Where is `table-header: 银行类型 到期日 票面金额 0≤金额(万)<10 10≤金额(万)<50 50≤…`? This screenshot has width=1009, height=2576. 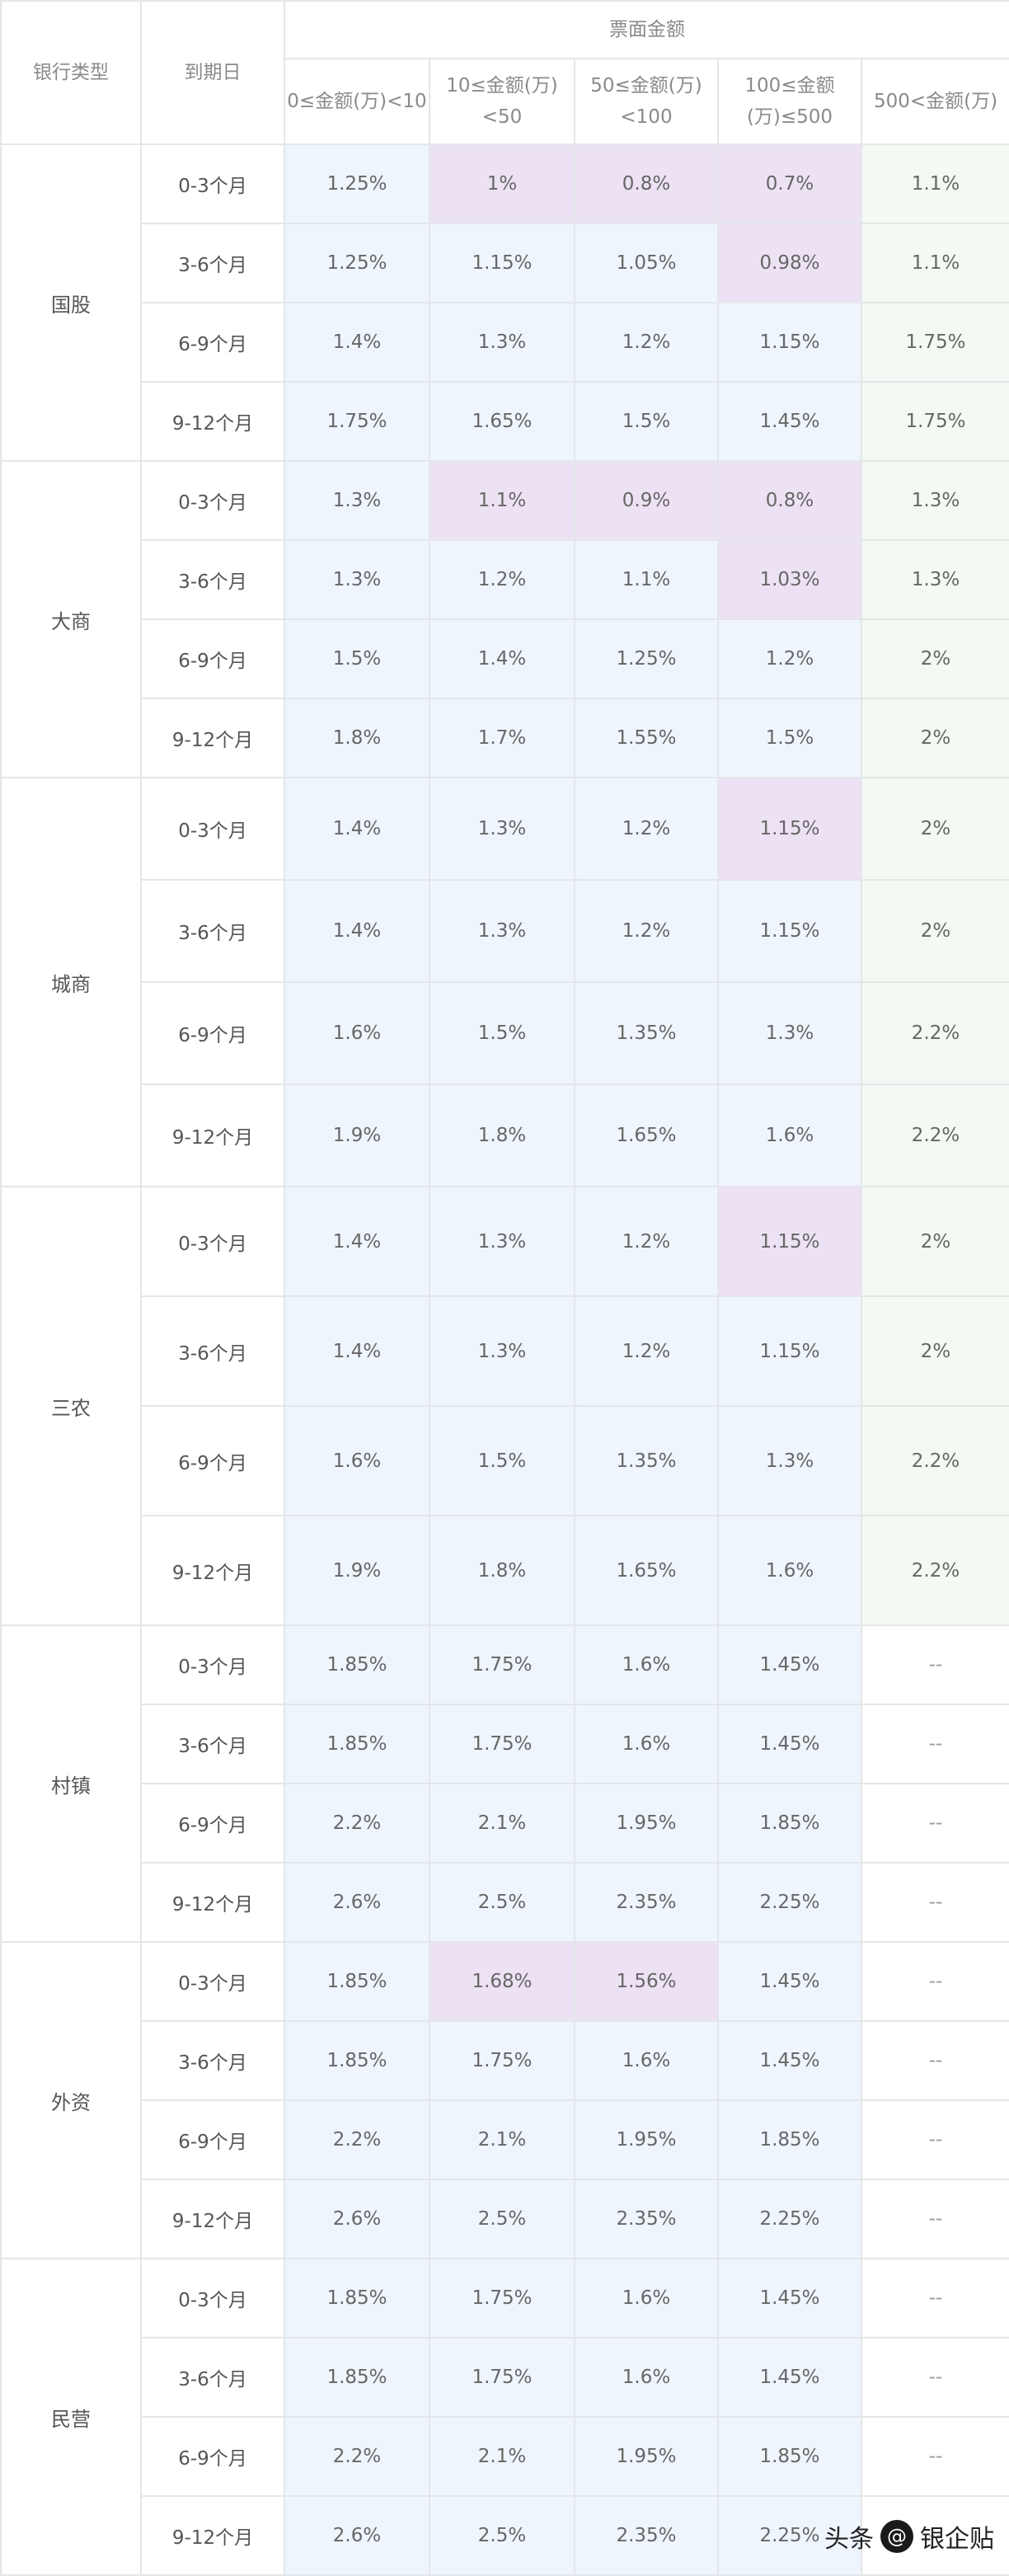
table-header: 银行类型 到期日 票面金额 0≤金额(万)<10 10≤金额(万)<50 50≤… is located at coordinates (504, 72).